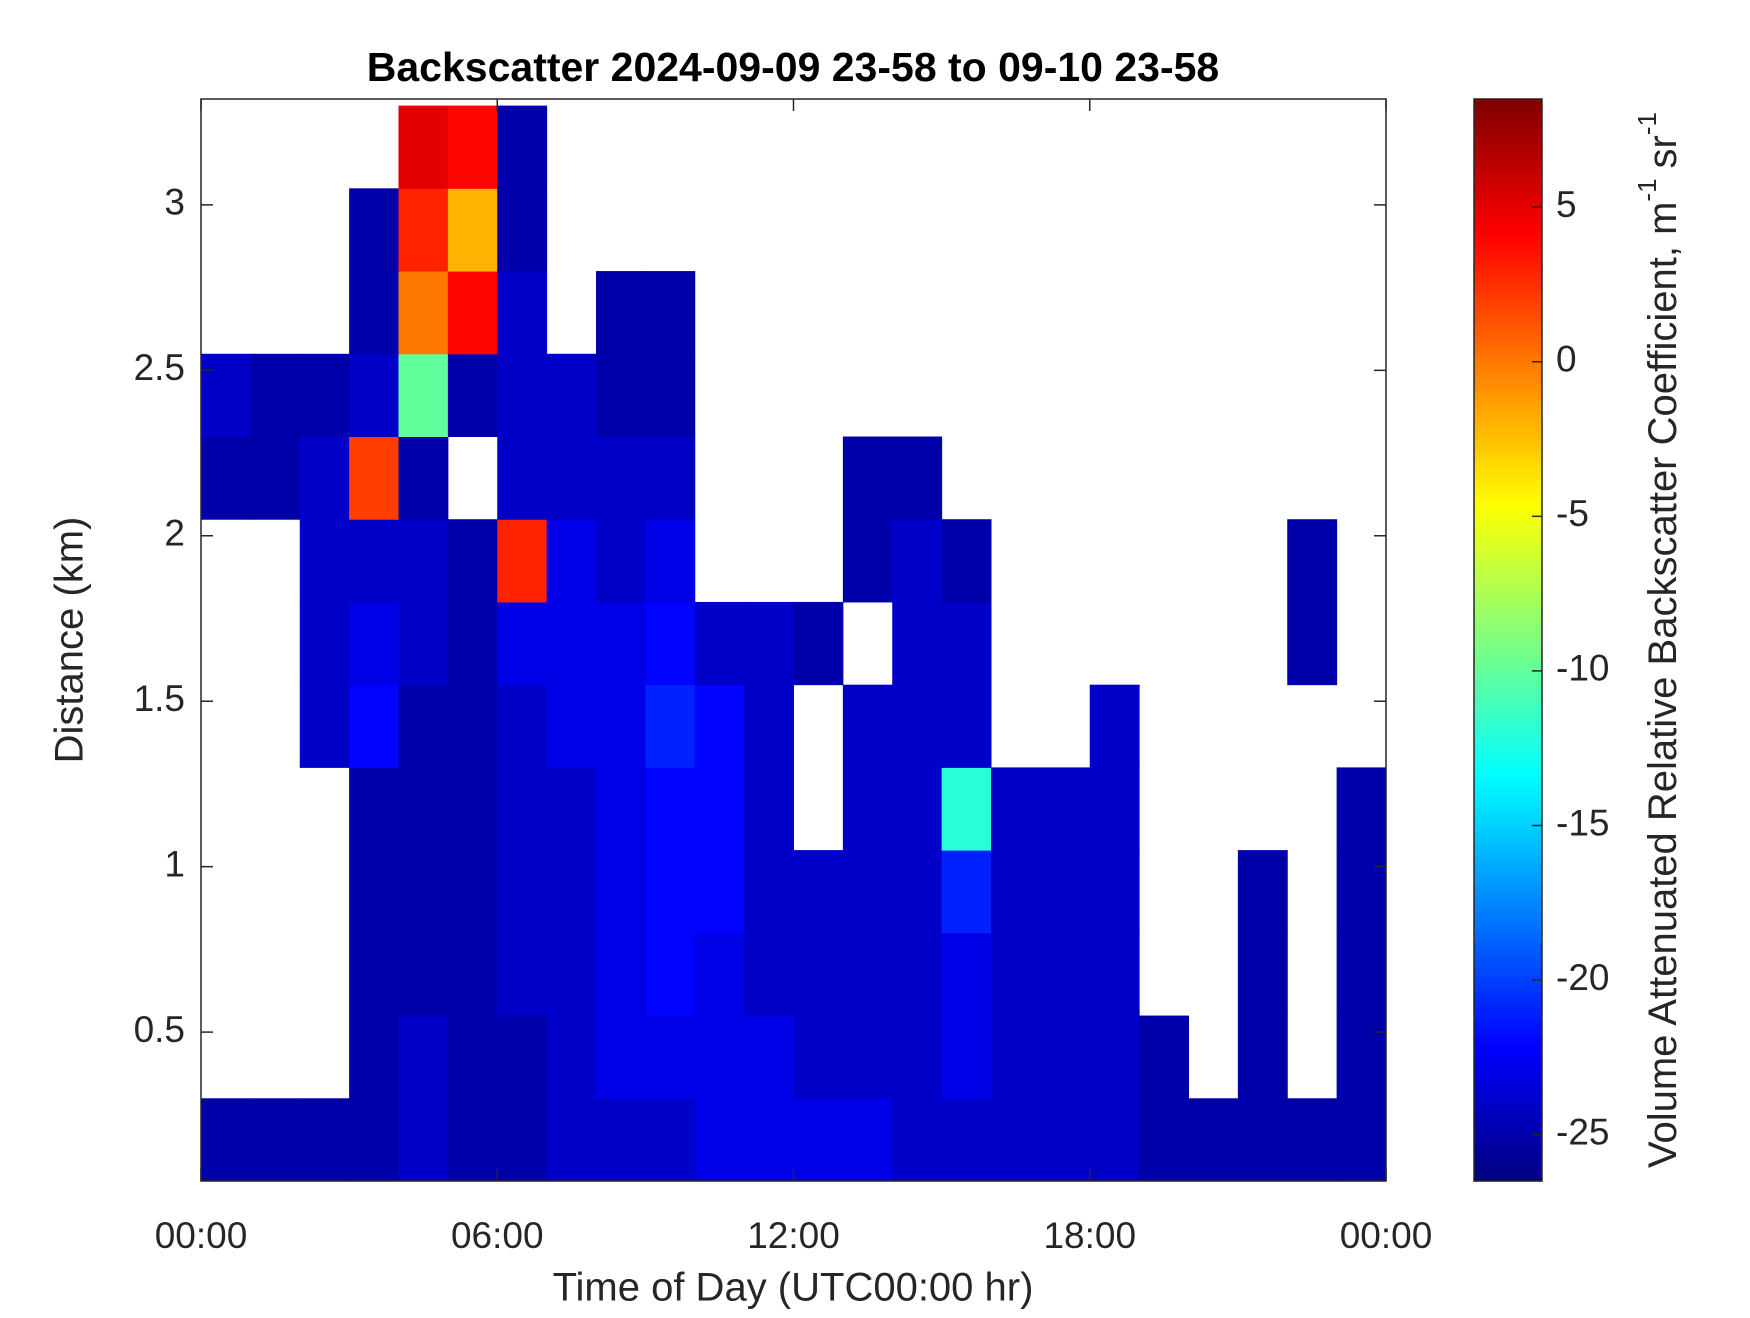  I want to click on colorbar: -25 -20 -15 -10 -5 0 5, so click(1541, 640).